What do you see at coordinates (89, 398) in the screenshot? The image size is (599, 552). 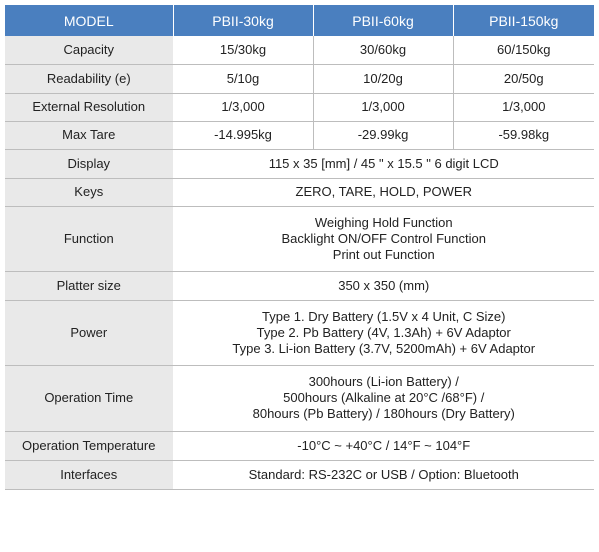 I see `row-label: Operation Time` at bounding box center [89, 398].